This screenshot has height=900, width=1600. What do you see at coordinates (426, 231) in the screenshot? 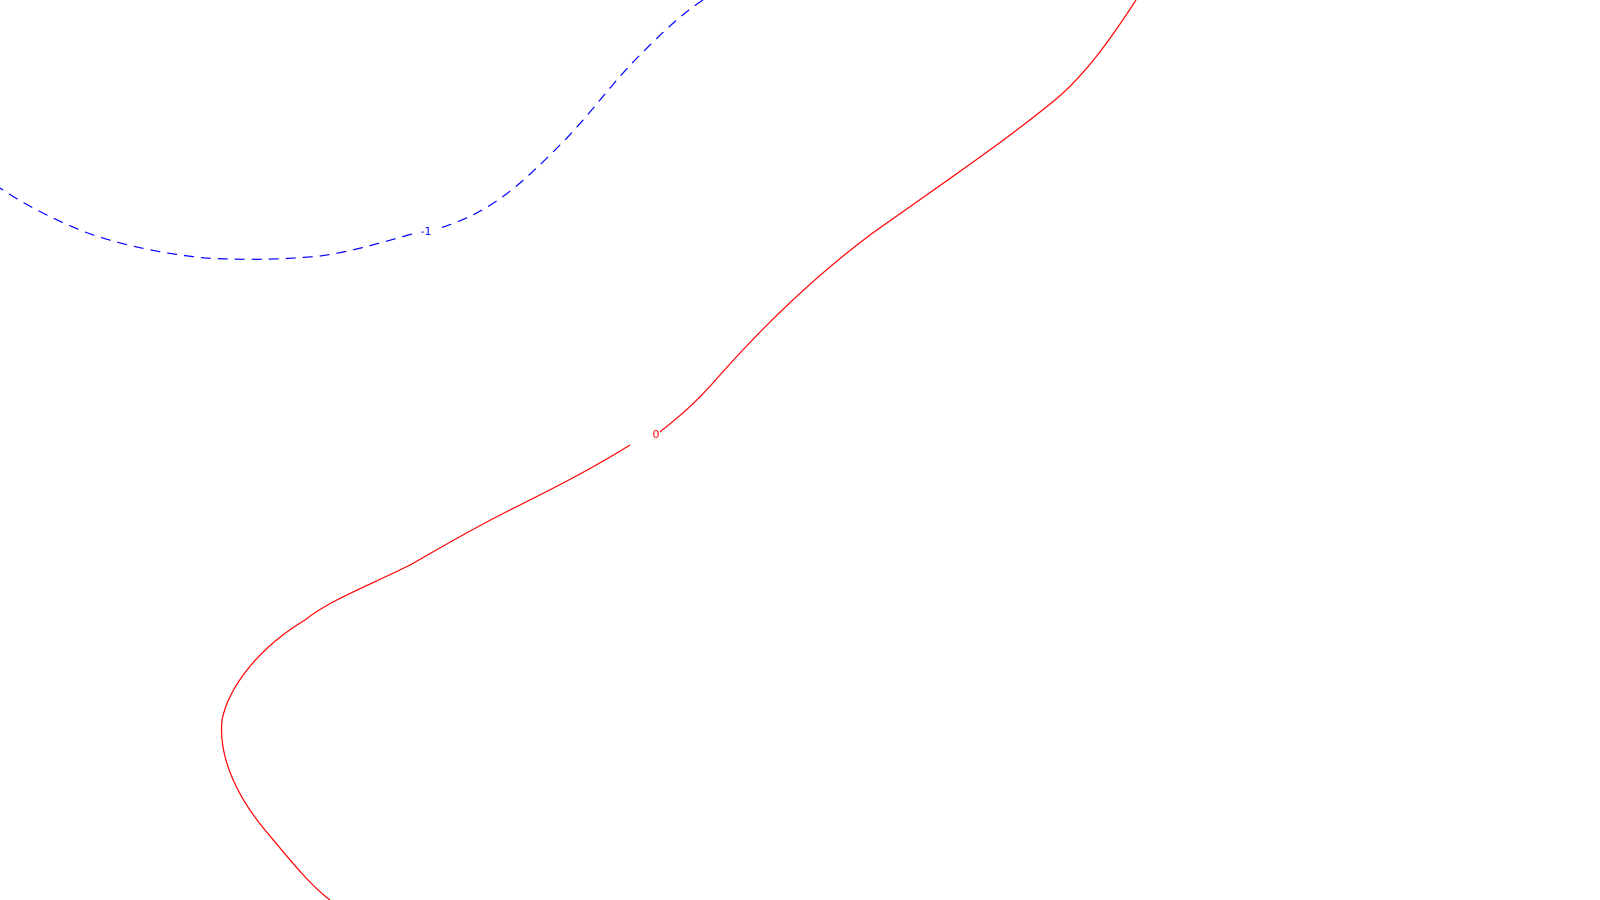
I see `contour-label-neg1: -1` at bounding box center [426, 231].